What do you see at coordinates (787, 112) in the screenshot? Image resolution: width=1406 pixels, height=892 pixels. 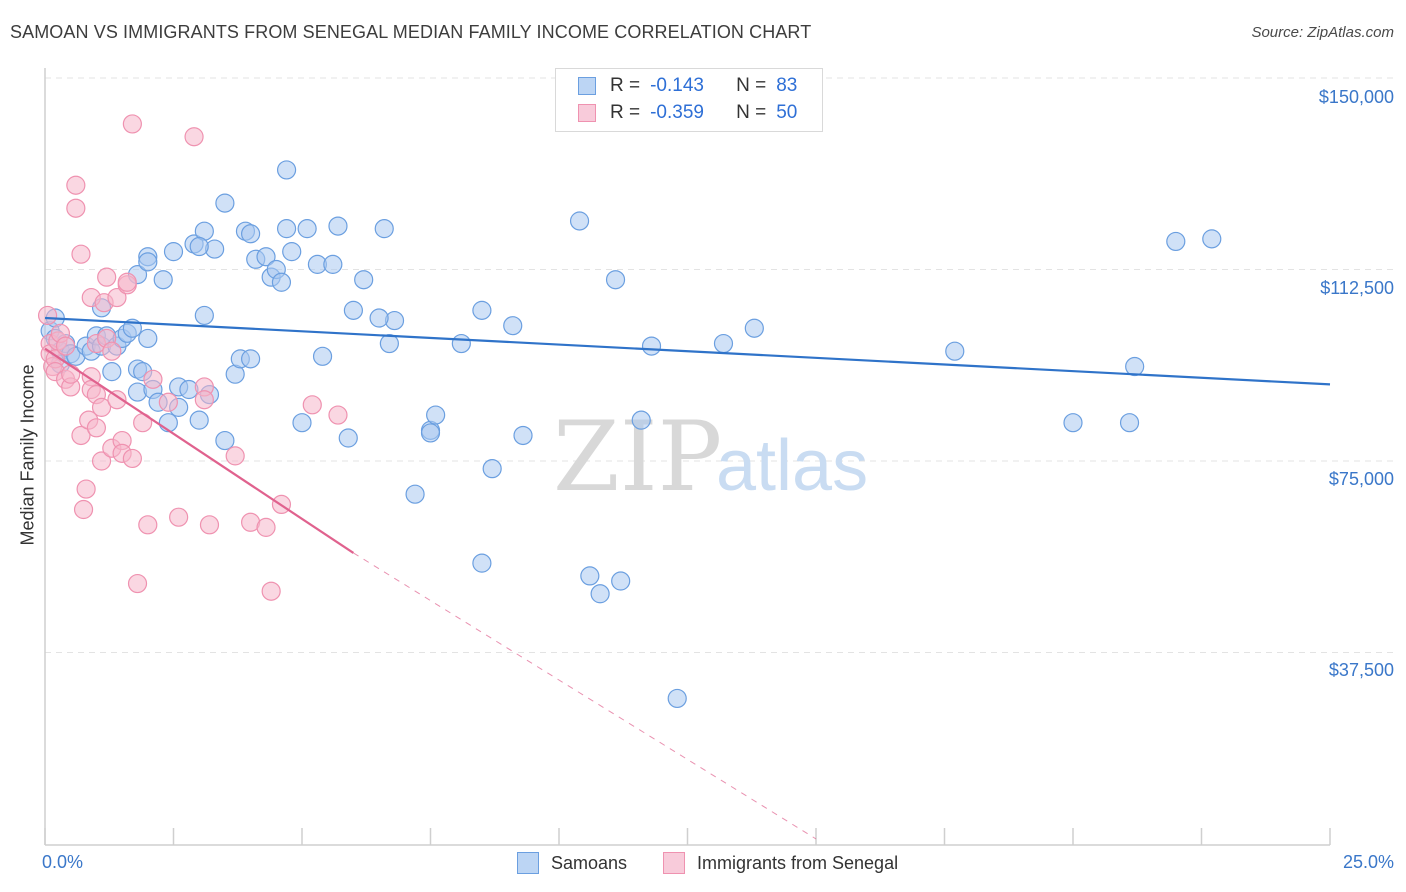 I see `senegal-n-value: 50` at bounding box center [787, 112].